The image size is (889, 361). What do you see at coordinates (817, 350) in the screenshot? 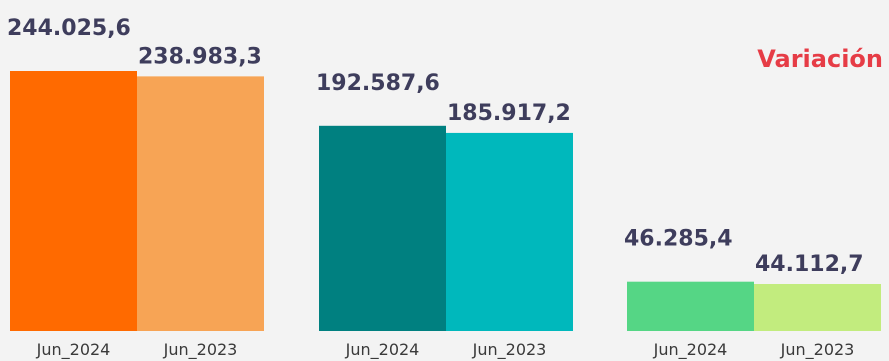
I see `x-tick-label-3-2: Jun_2023` at bounding box center [817, 350].